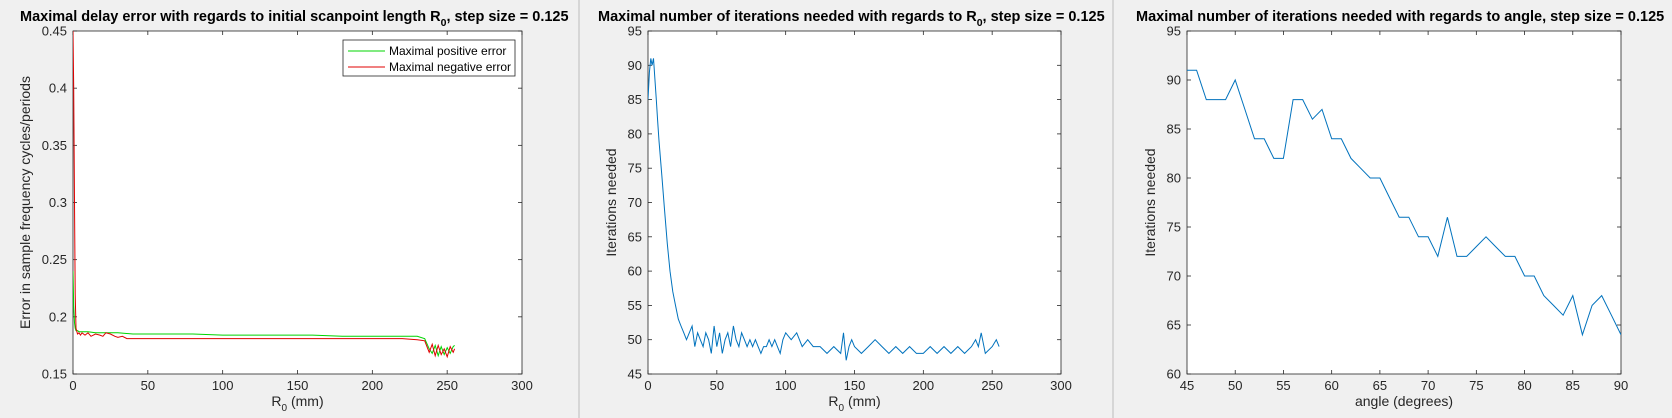 The height and width of the screenshot is (418, 1672). I want to click on y-tick-label: 0.15, so click(54, 374).